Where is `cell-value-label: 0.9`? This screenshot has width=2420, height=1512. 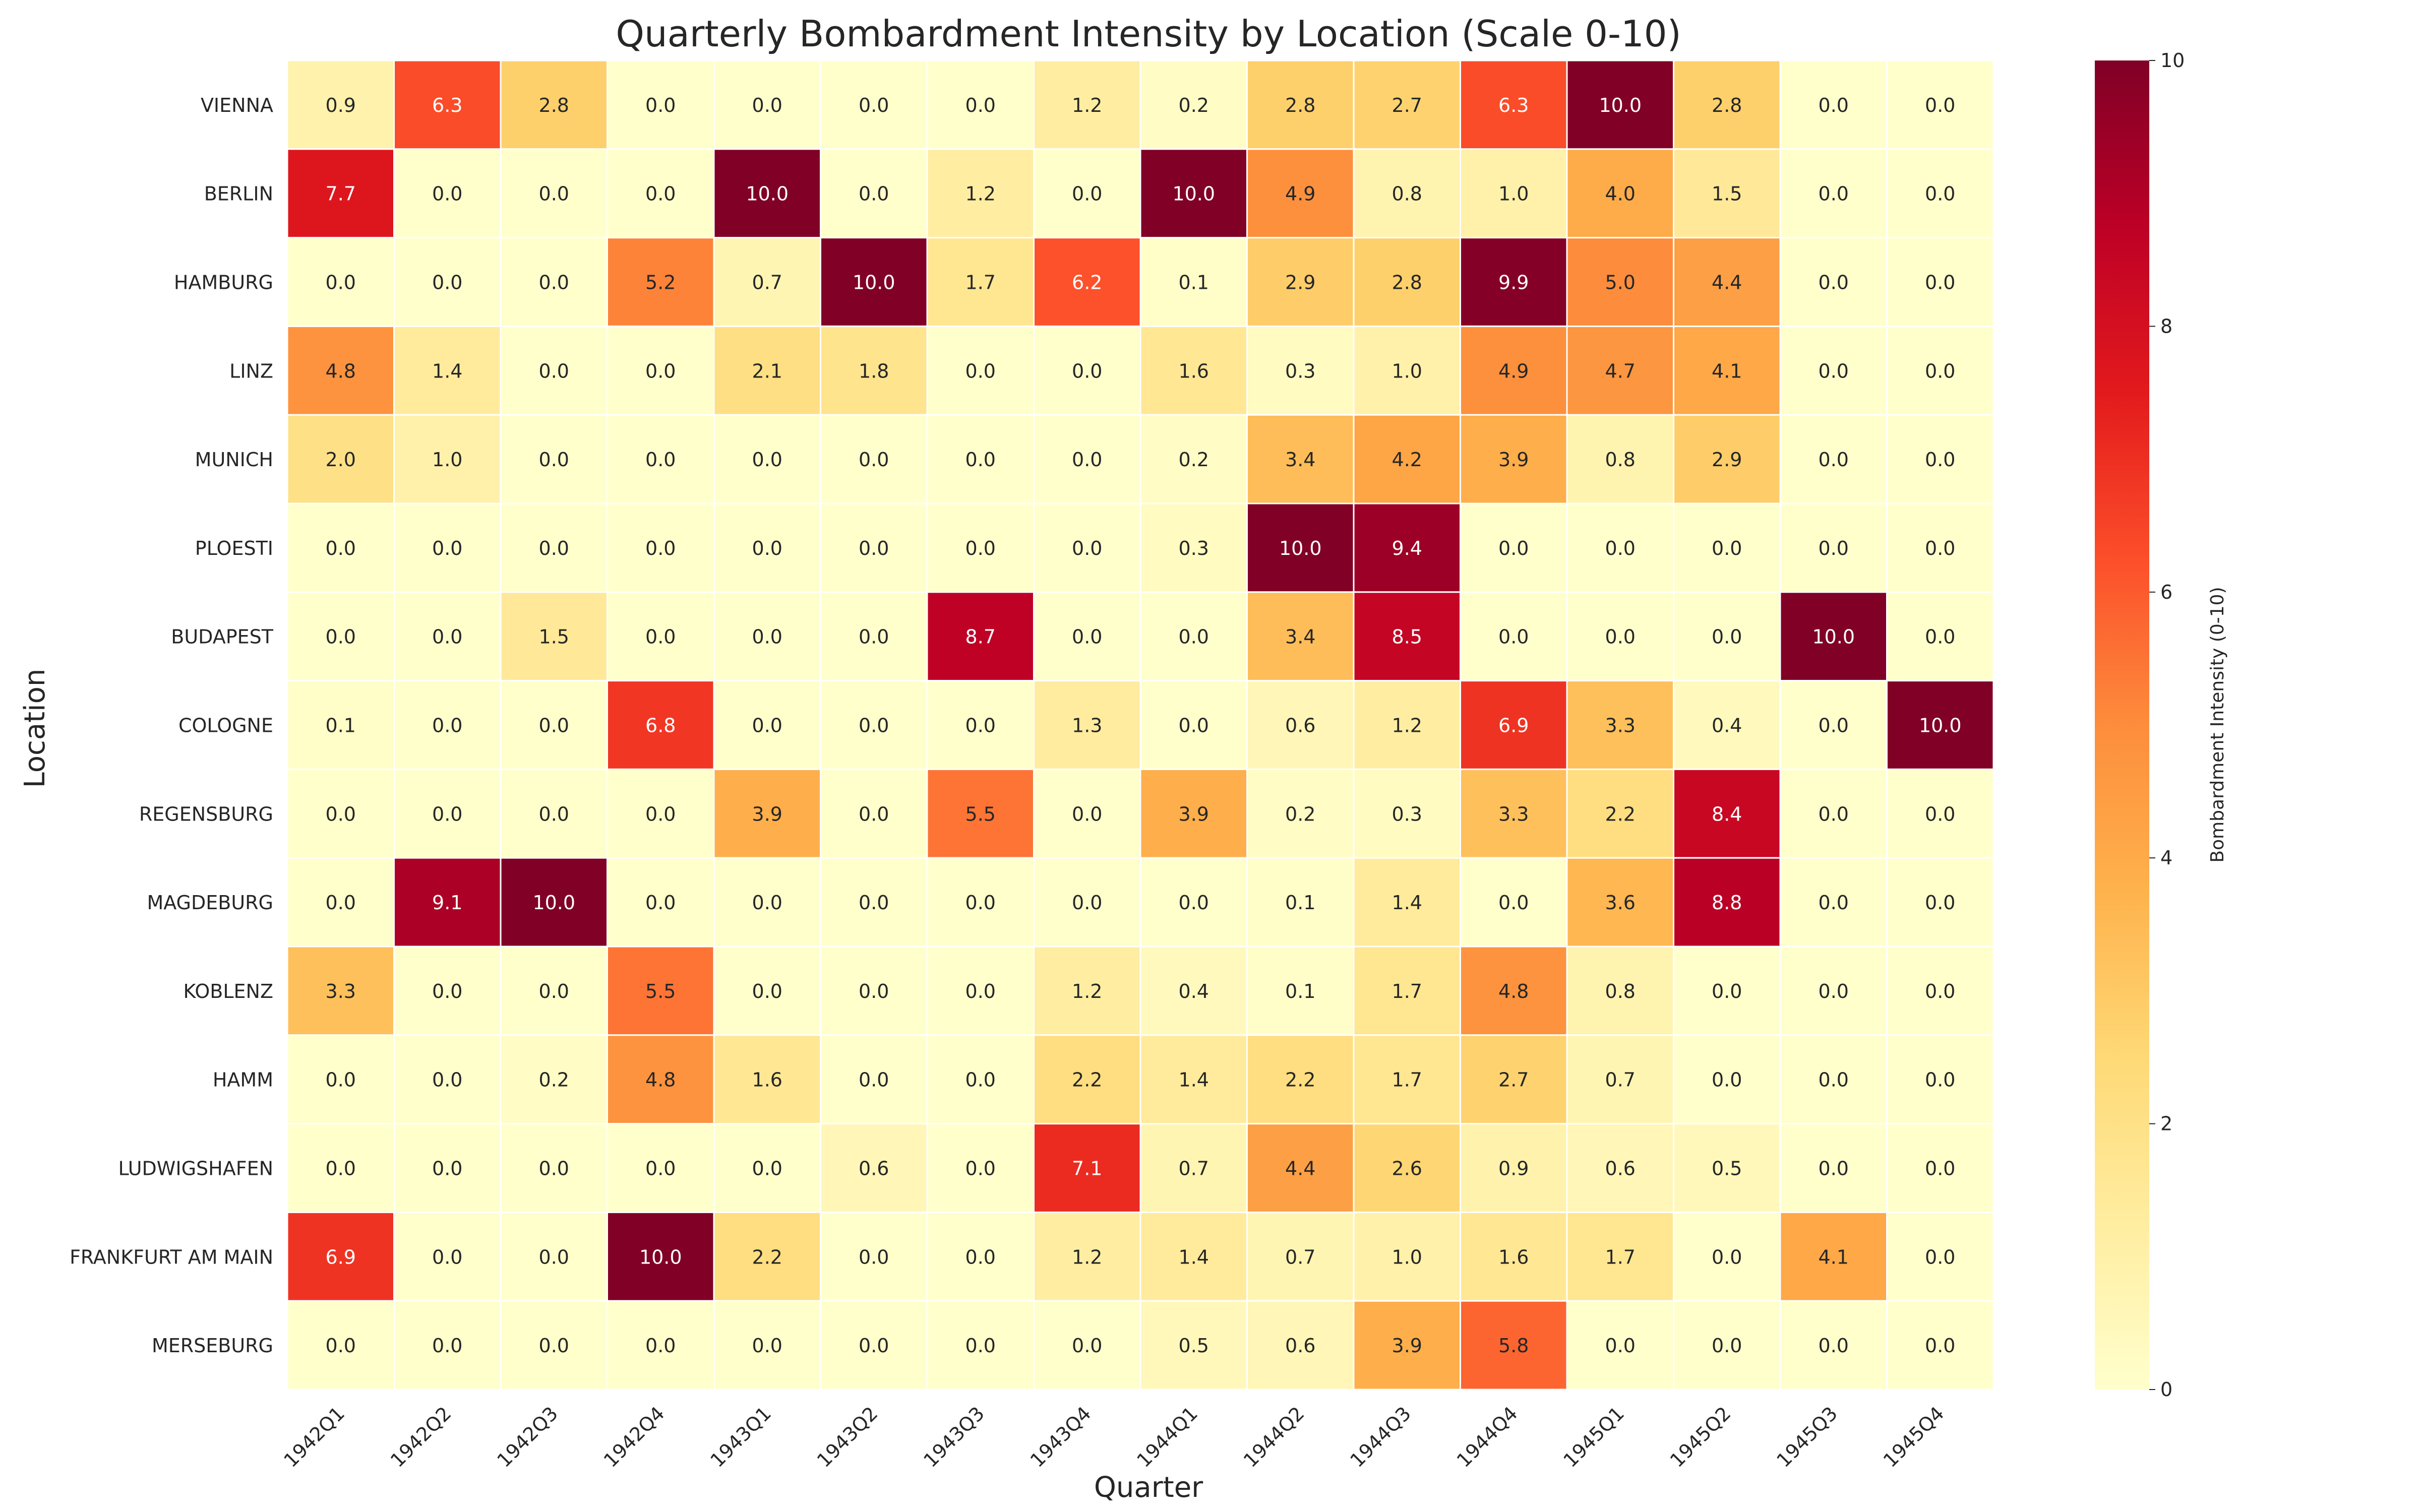 cell-value-label: 0.9 is located at coordinates (1513, 1169).